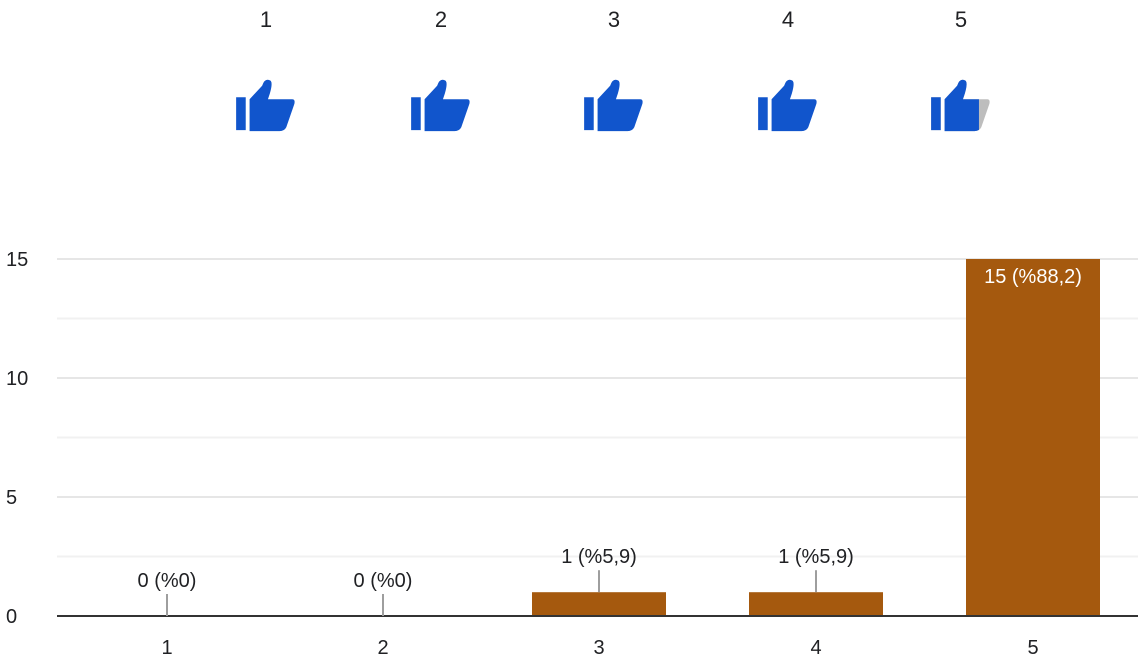  What do you see at coordinates (17, 260) in the screenshot?
I see `y-tick-label: 15` at bounding box center [17, 260].